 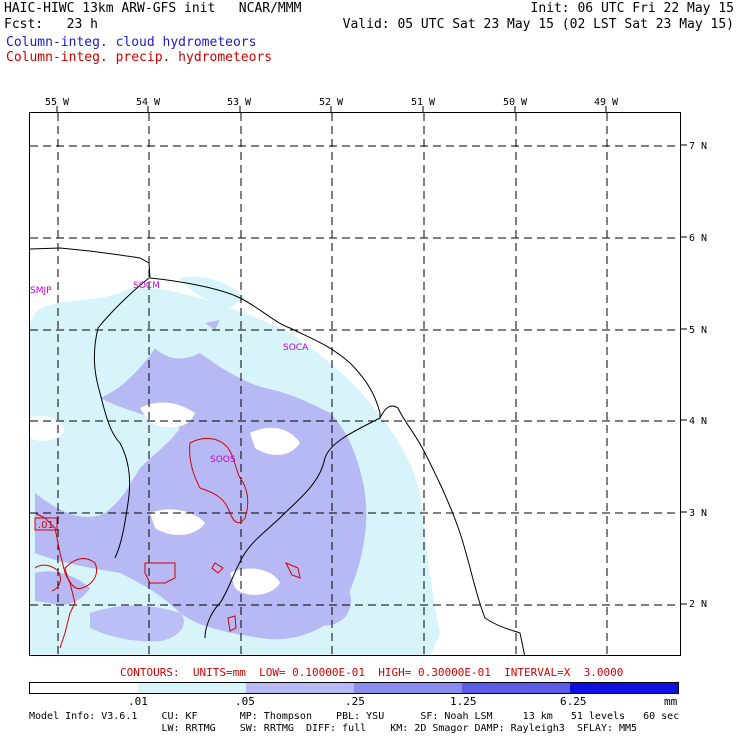 I want to click on colorbar-tick: 6.25, so click(x=573, y=701).